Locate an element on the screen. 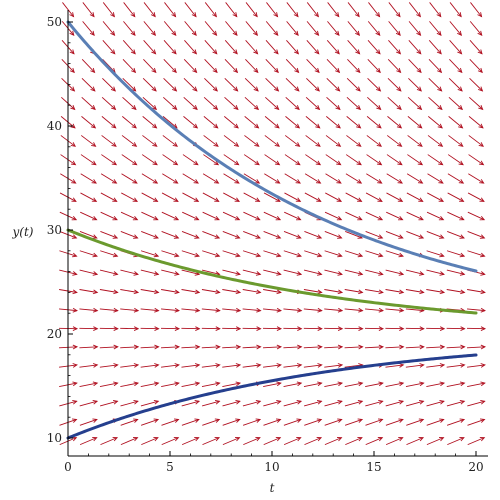  x-tick-label: 5 is located at coordinates (170, 467).